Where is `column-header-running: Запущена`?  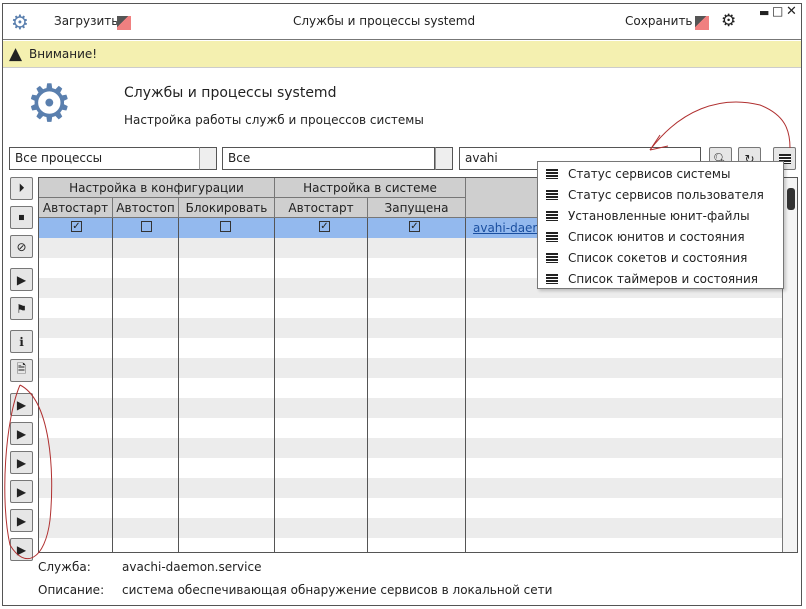
column-header-running: Запущена is located at coordinates (417, 208).